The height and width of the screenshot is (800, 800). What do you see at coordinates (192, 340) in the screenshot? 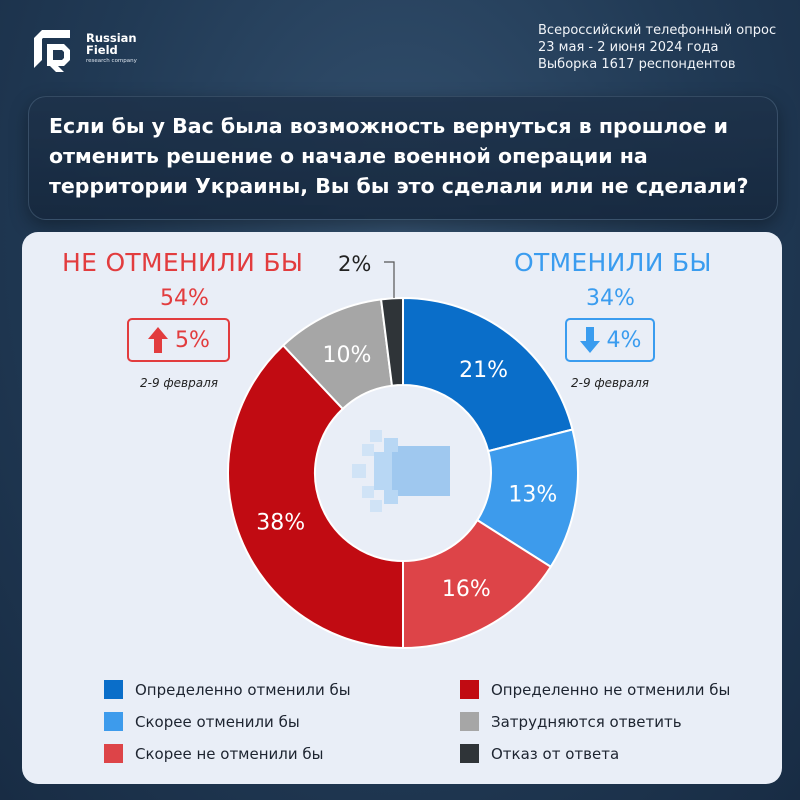
I see `not-cancel-delta-value: 5%` at bounding box center [192, 340].